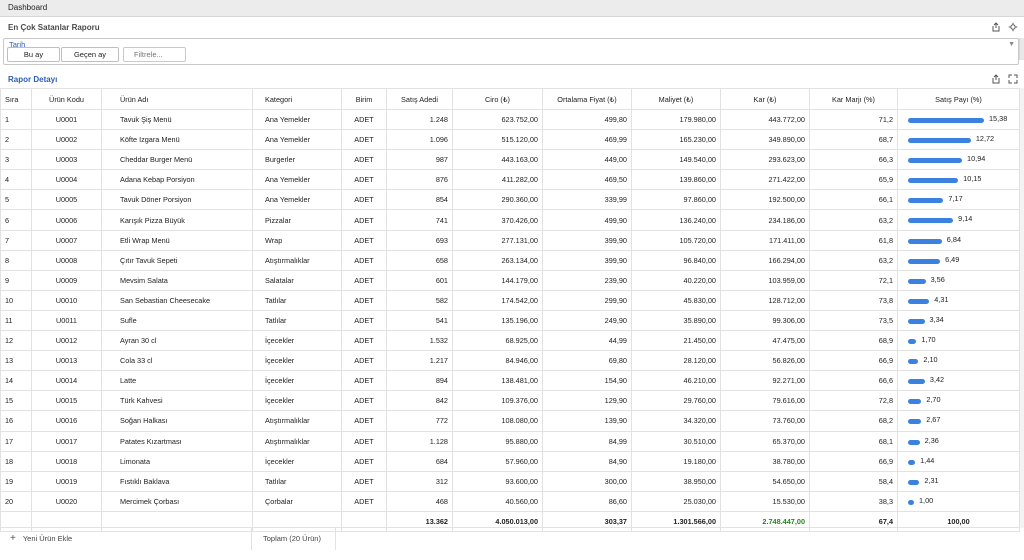 Image resolution: width=1024 pixels, height=560 pixels. I want to click on total-avg-cell: 303,37, so click(587, 521).